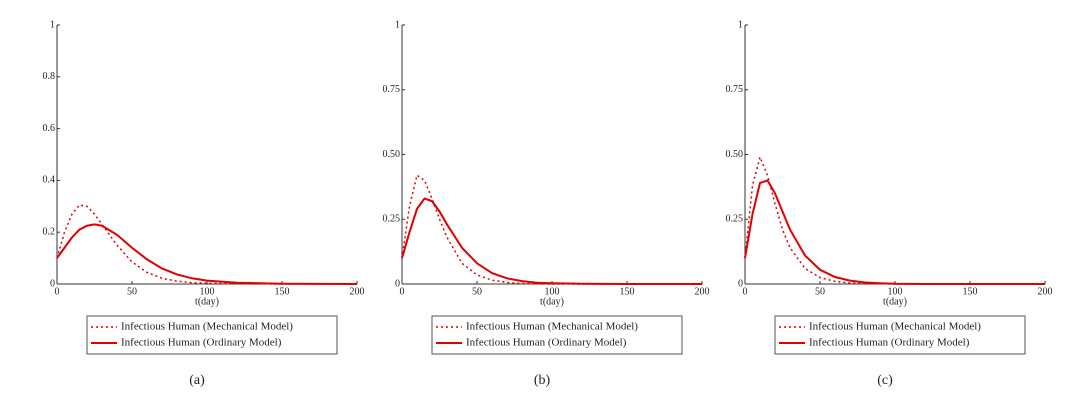  I want to click on caption: (a), so click(197, 380).